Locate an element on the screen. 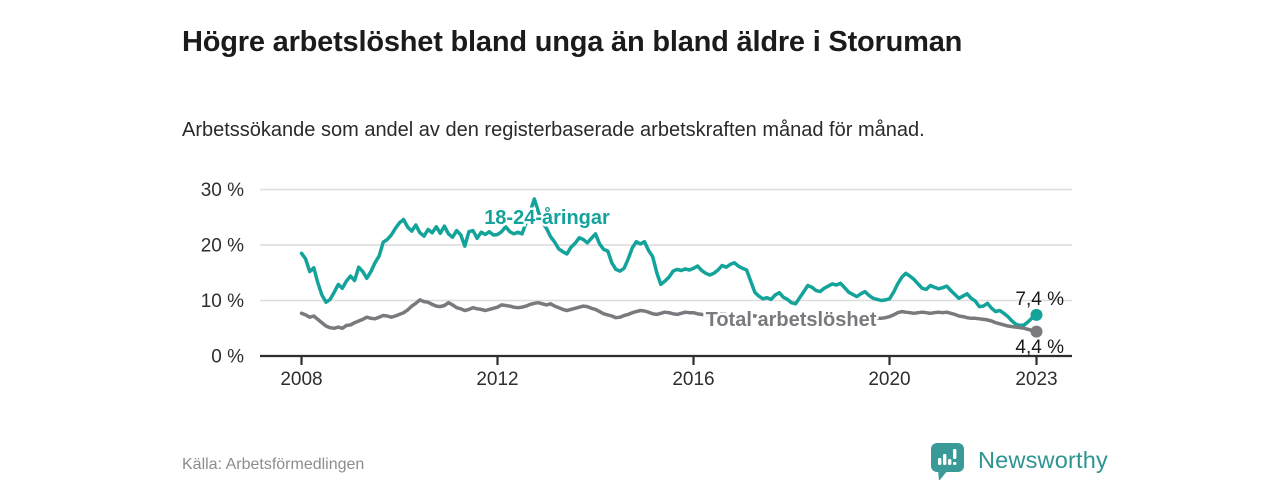  end-value-label-total-arbetsl-shet: 4,4 % is located at coordinates (1039, 347).